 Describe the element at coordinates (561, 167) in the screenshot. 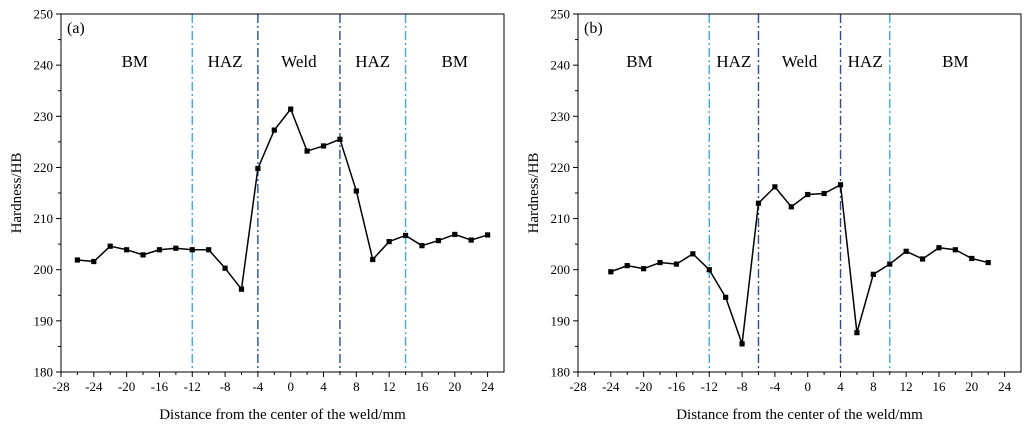

I see `y-tick-label: 220` at that location.